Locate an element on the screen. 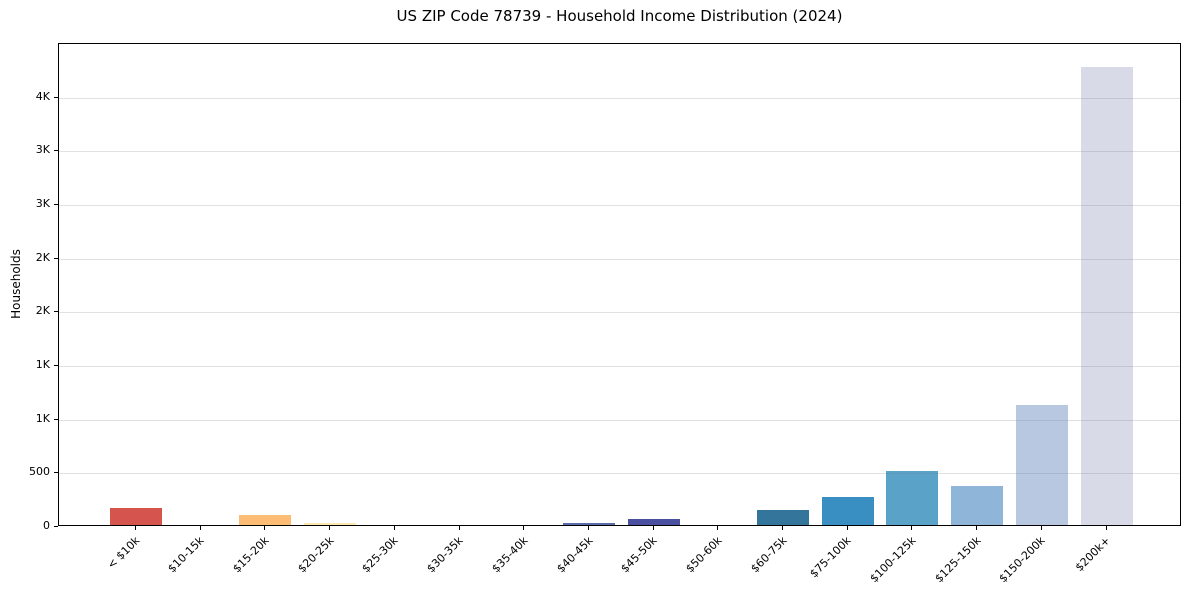 The height and width of the screenshot is (590, 1189). x-tick-label: < $10k is located at coordinates (123, 553).